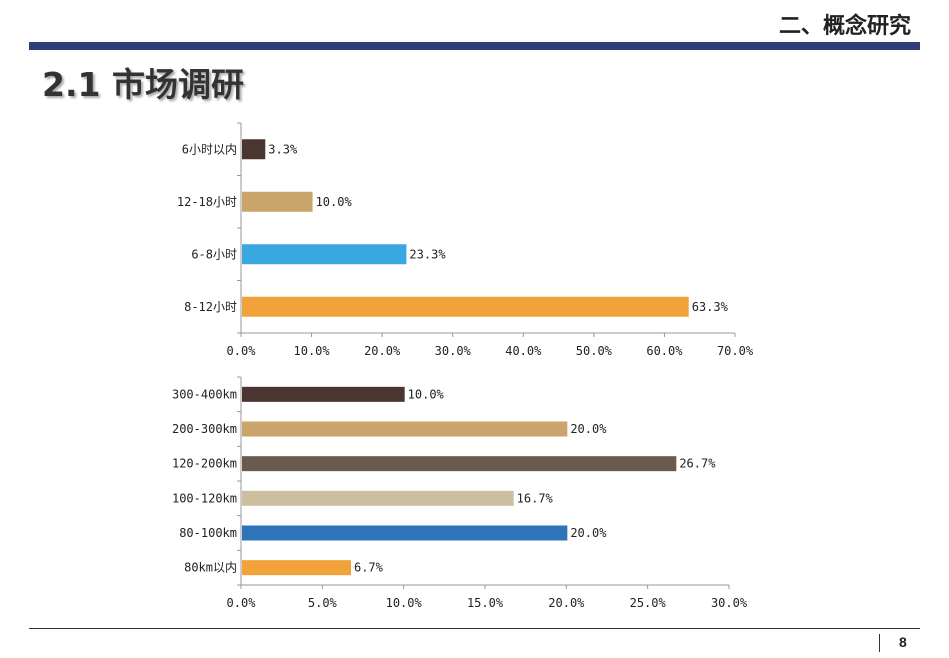 This screenshot has height=658, width=949. Describe the element at coordinates (210, 568) in the screenshot. I see `category-label: 80km以内` at that location.